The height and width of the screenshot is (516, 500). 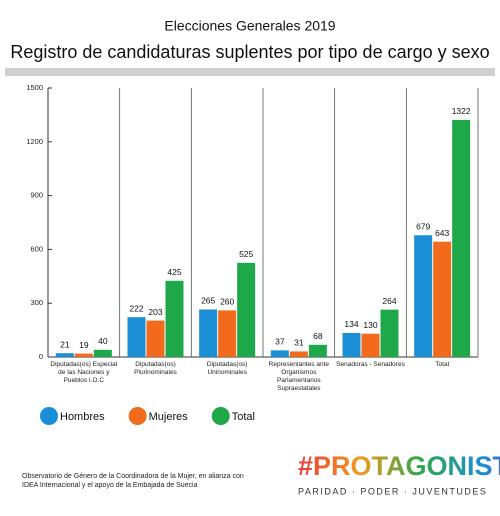 What do you see at coordinates (389, 301) in the screenshot?
I see `value-label: 264` at bounding box center [389, 301].